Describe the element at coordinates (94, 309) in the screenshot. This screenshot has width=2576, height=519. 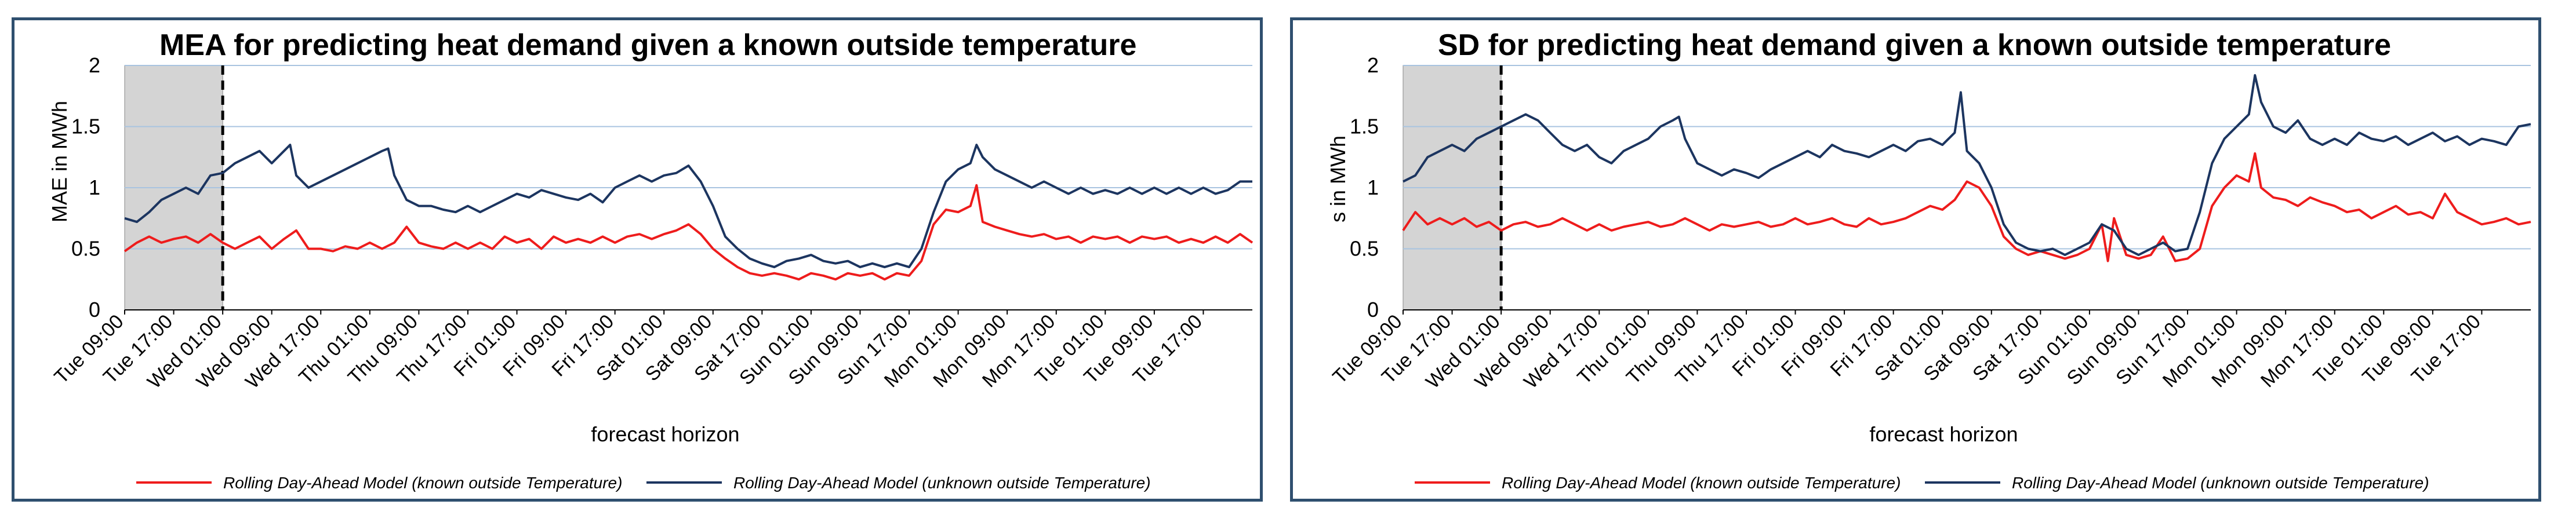
I see `chart0-y-tick-label: 0` at that location.